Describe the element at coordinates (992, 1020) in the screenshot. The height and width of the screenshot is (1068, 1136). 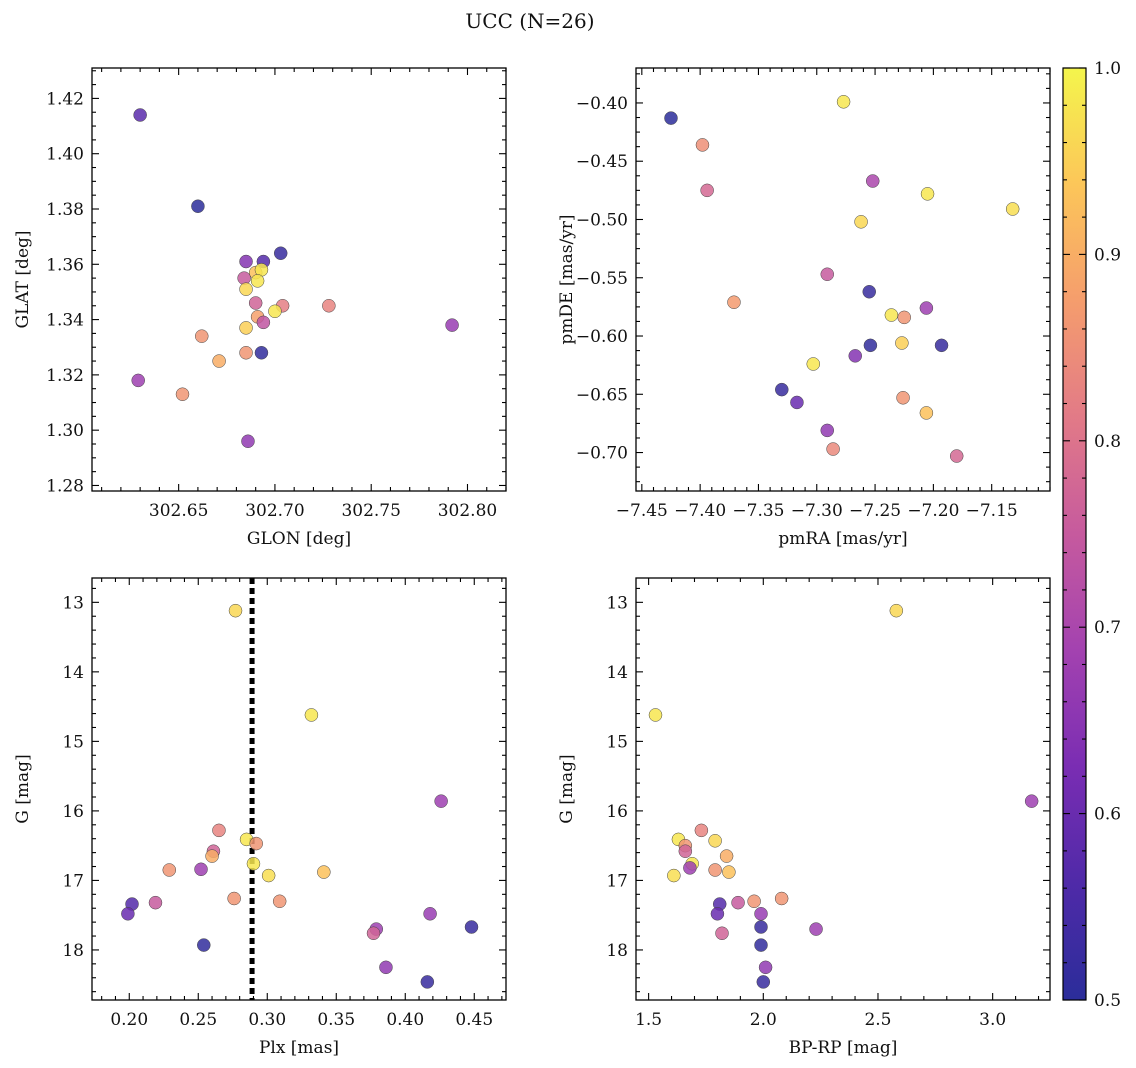
I see `x-tick-label: 3.0` at that location.